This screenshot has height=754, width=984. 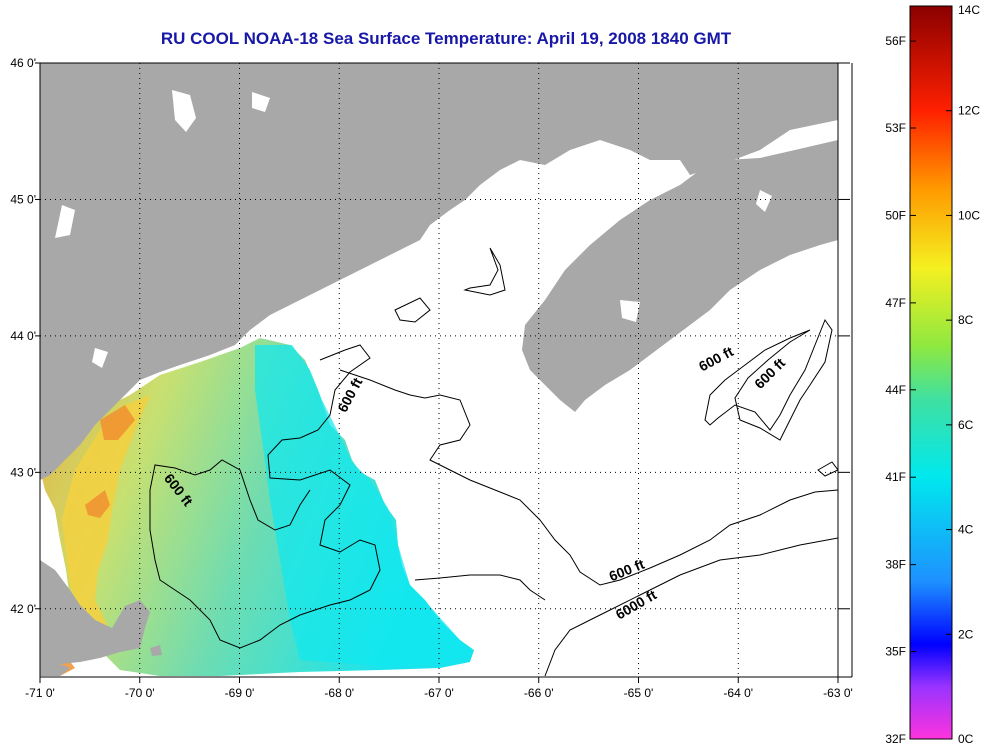 What do you see at coordinates (895, 128) in the screenshot?
I see `colorbar-label-fahrenheit: 53F` at bounding box center [895, 128].